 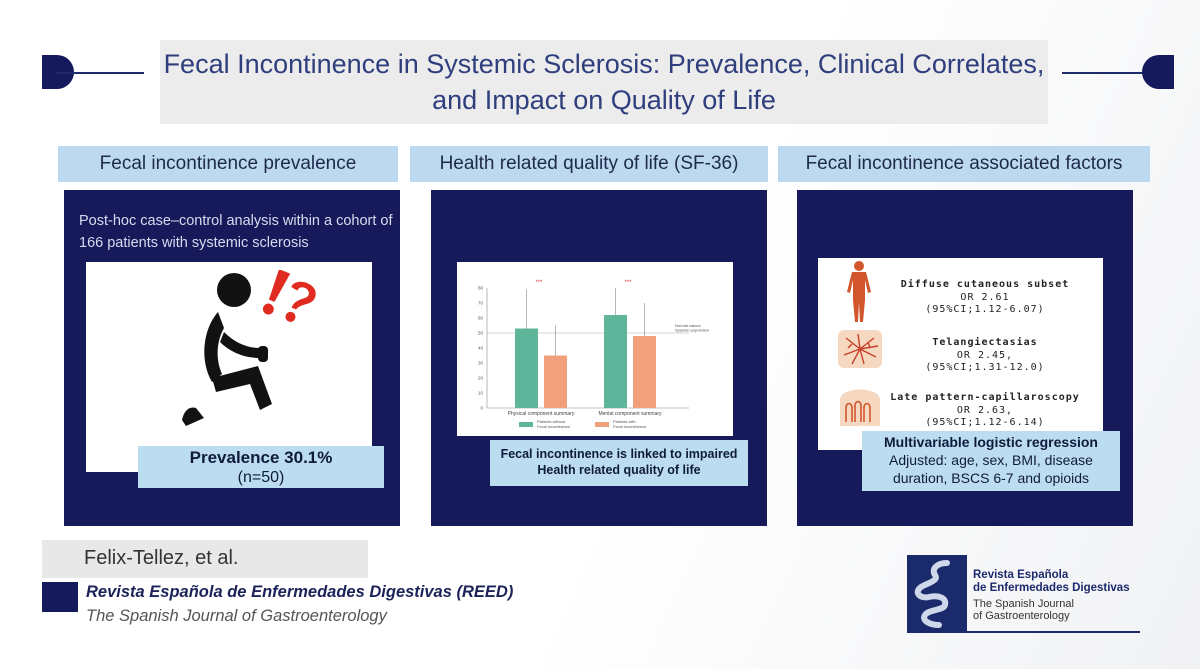 I want to click on human-body-icon, so click(x=859, y=291).